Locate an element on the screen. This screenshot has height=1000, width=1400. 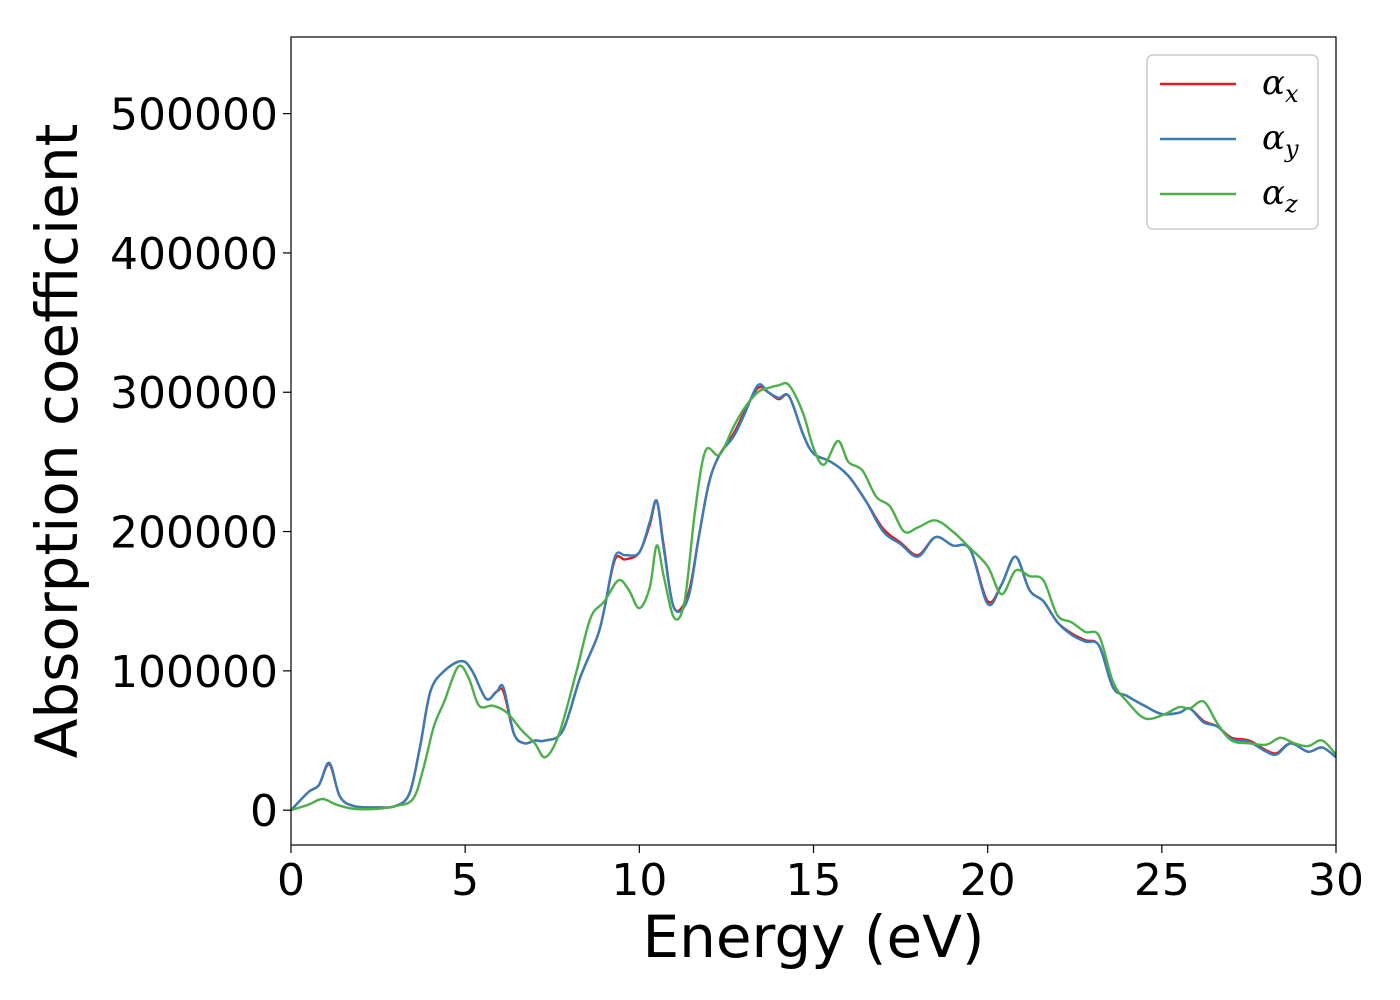
x-tick-label: 25 is located at coordinates (1162, 880).